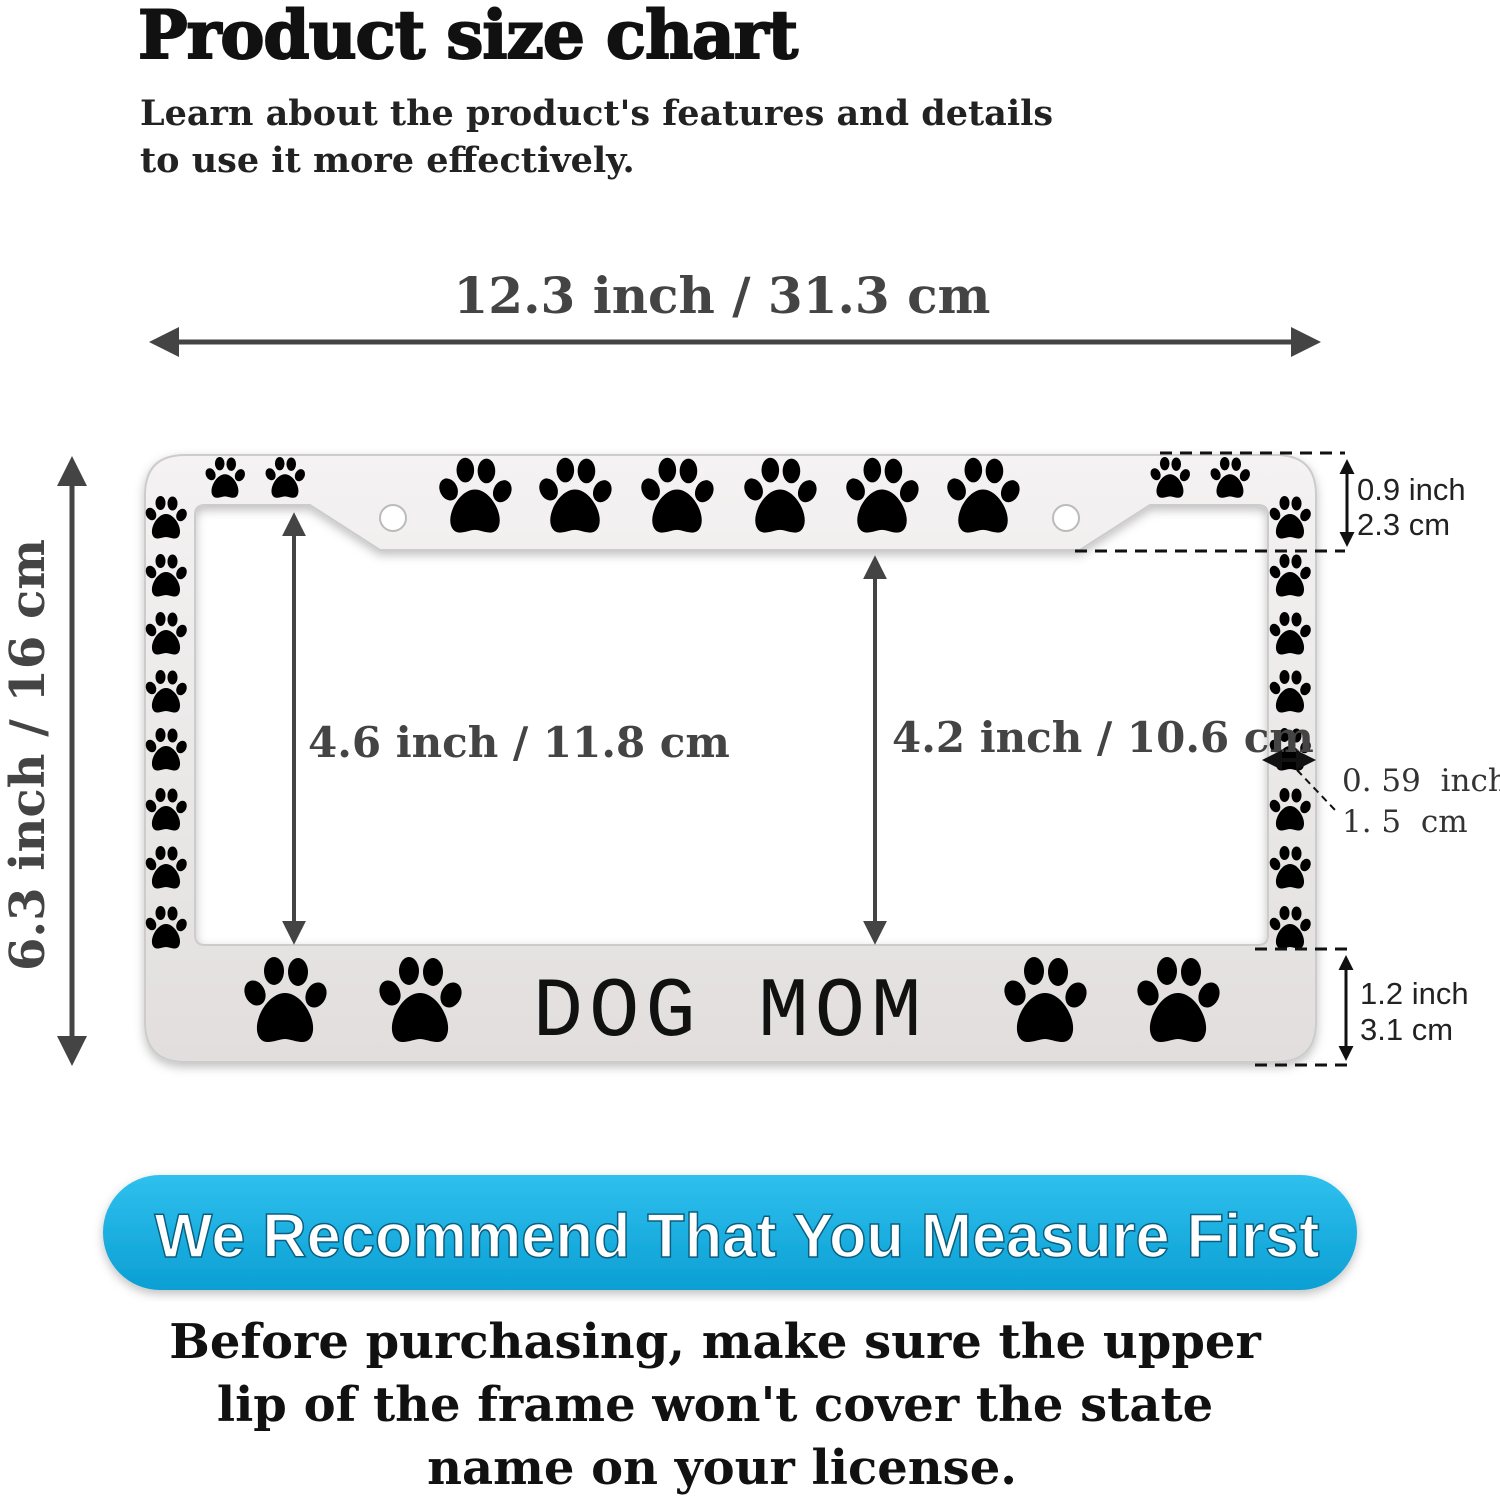 Image resolution: width=1500 pixels, height=1498 pixels. Describe the element at coordinates (393, 518) in the screenshot. I see `screw-hole-left` at that location.